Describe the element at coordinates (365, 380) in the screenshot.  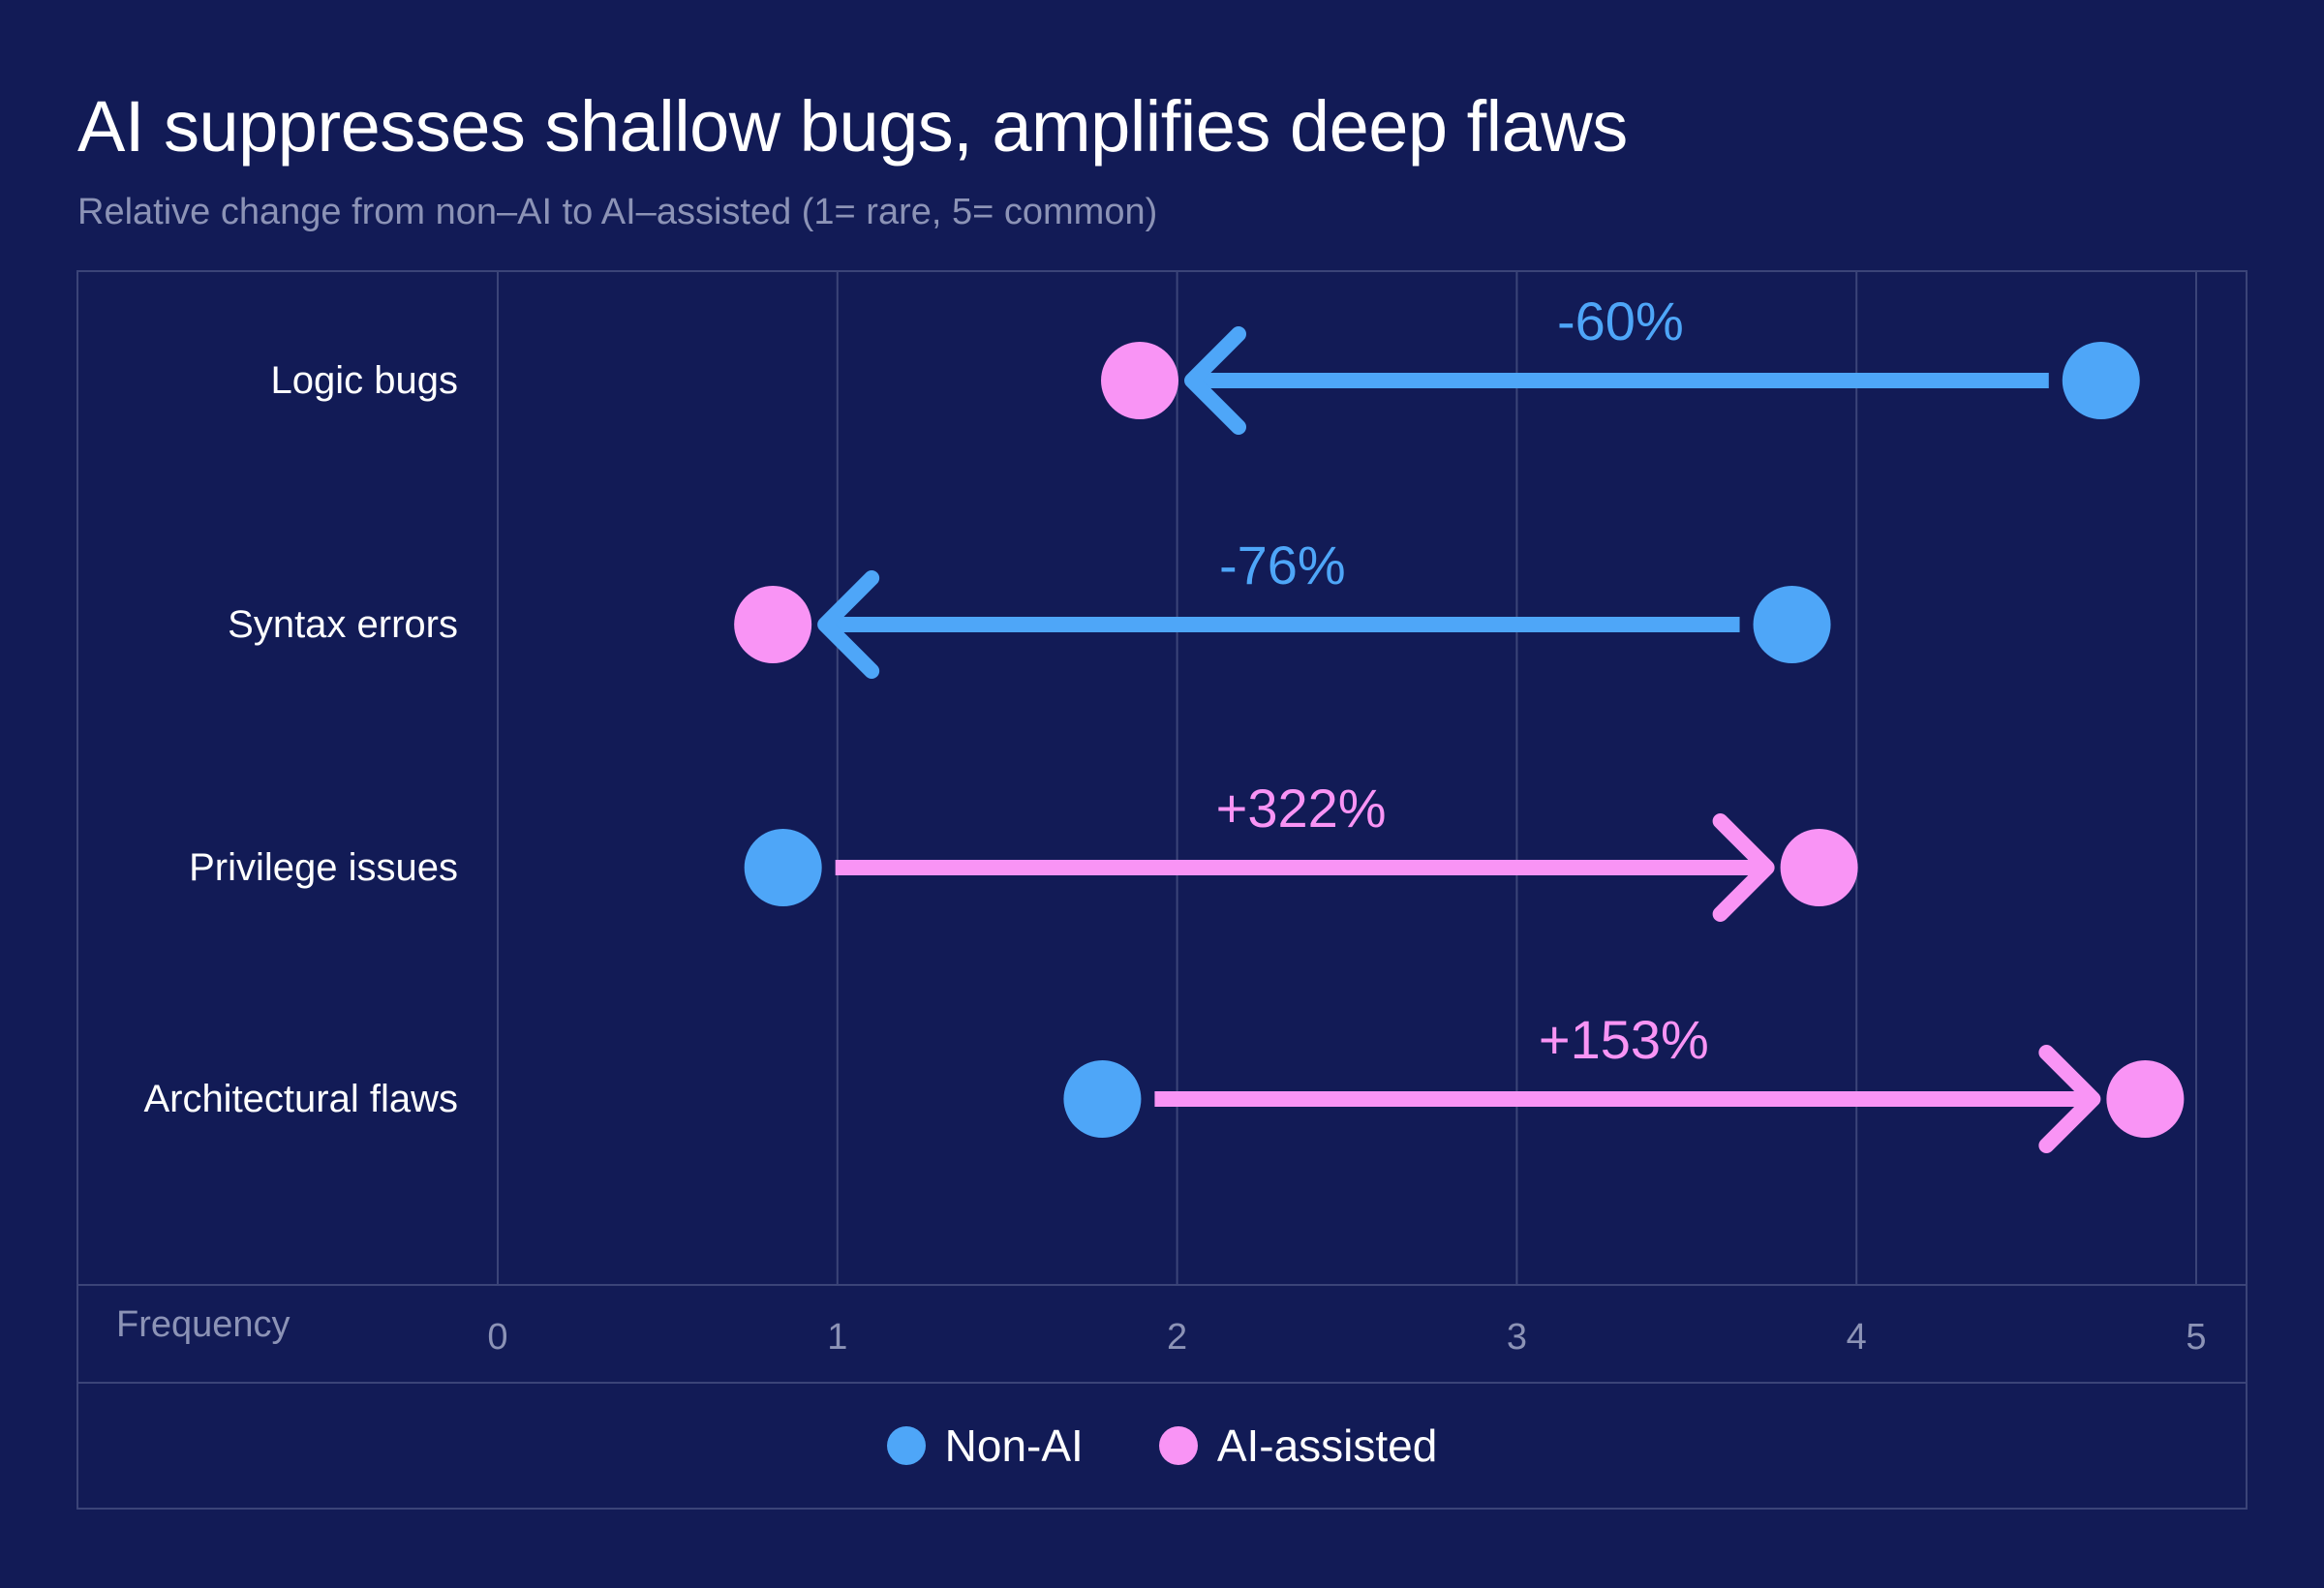
I see `category-label: Logic bugs` at that location.